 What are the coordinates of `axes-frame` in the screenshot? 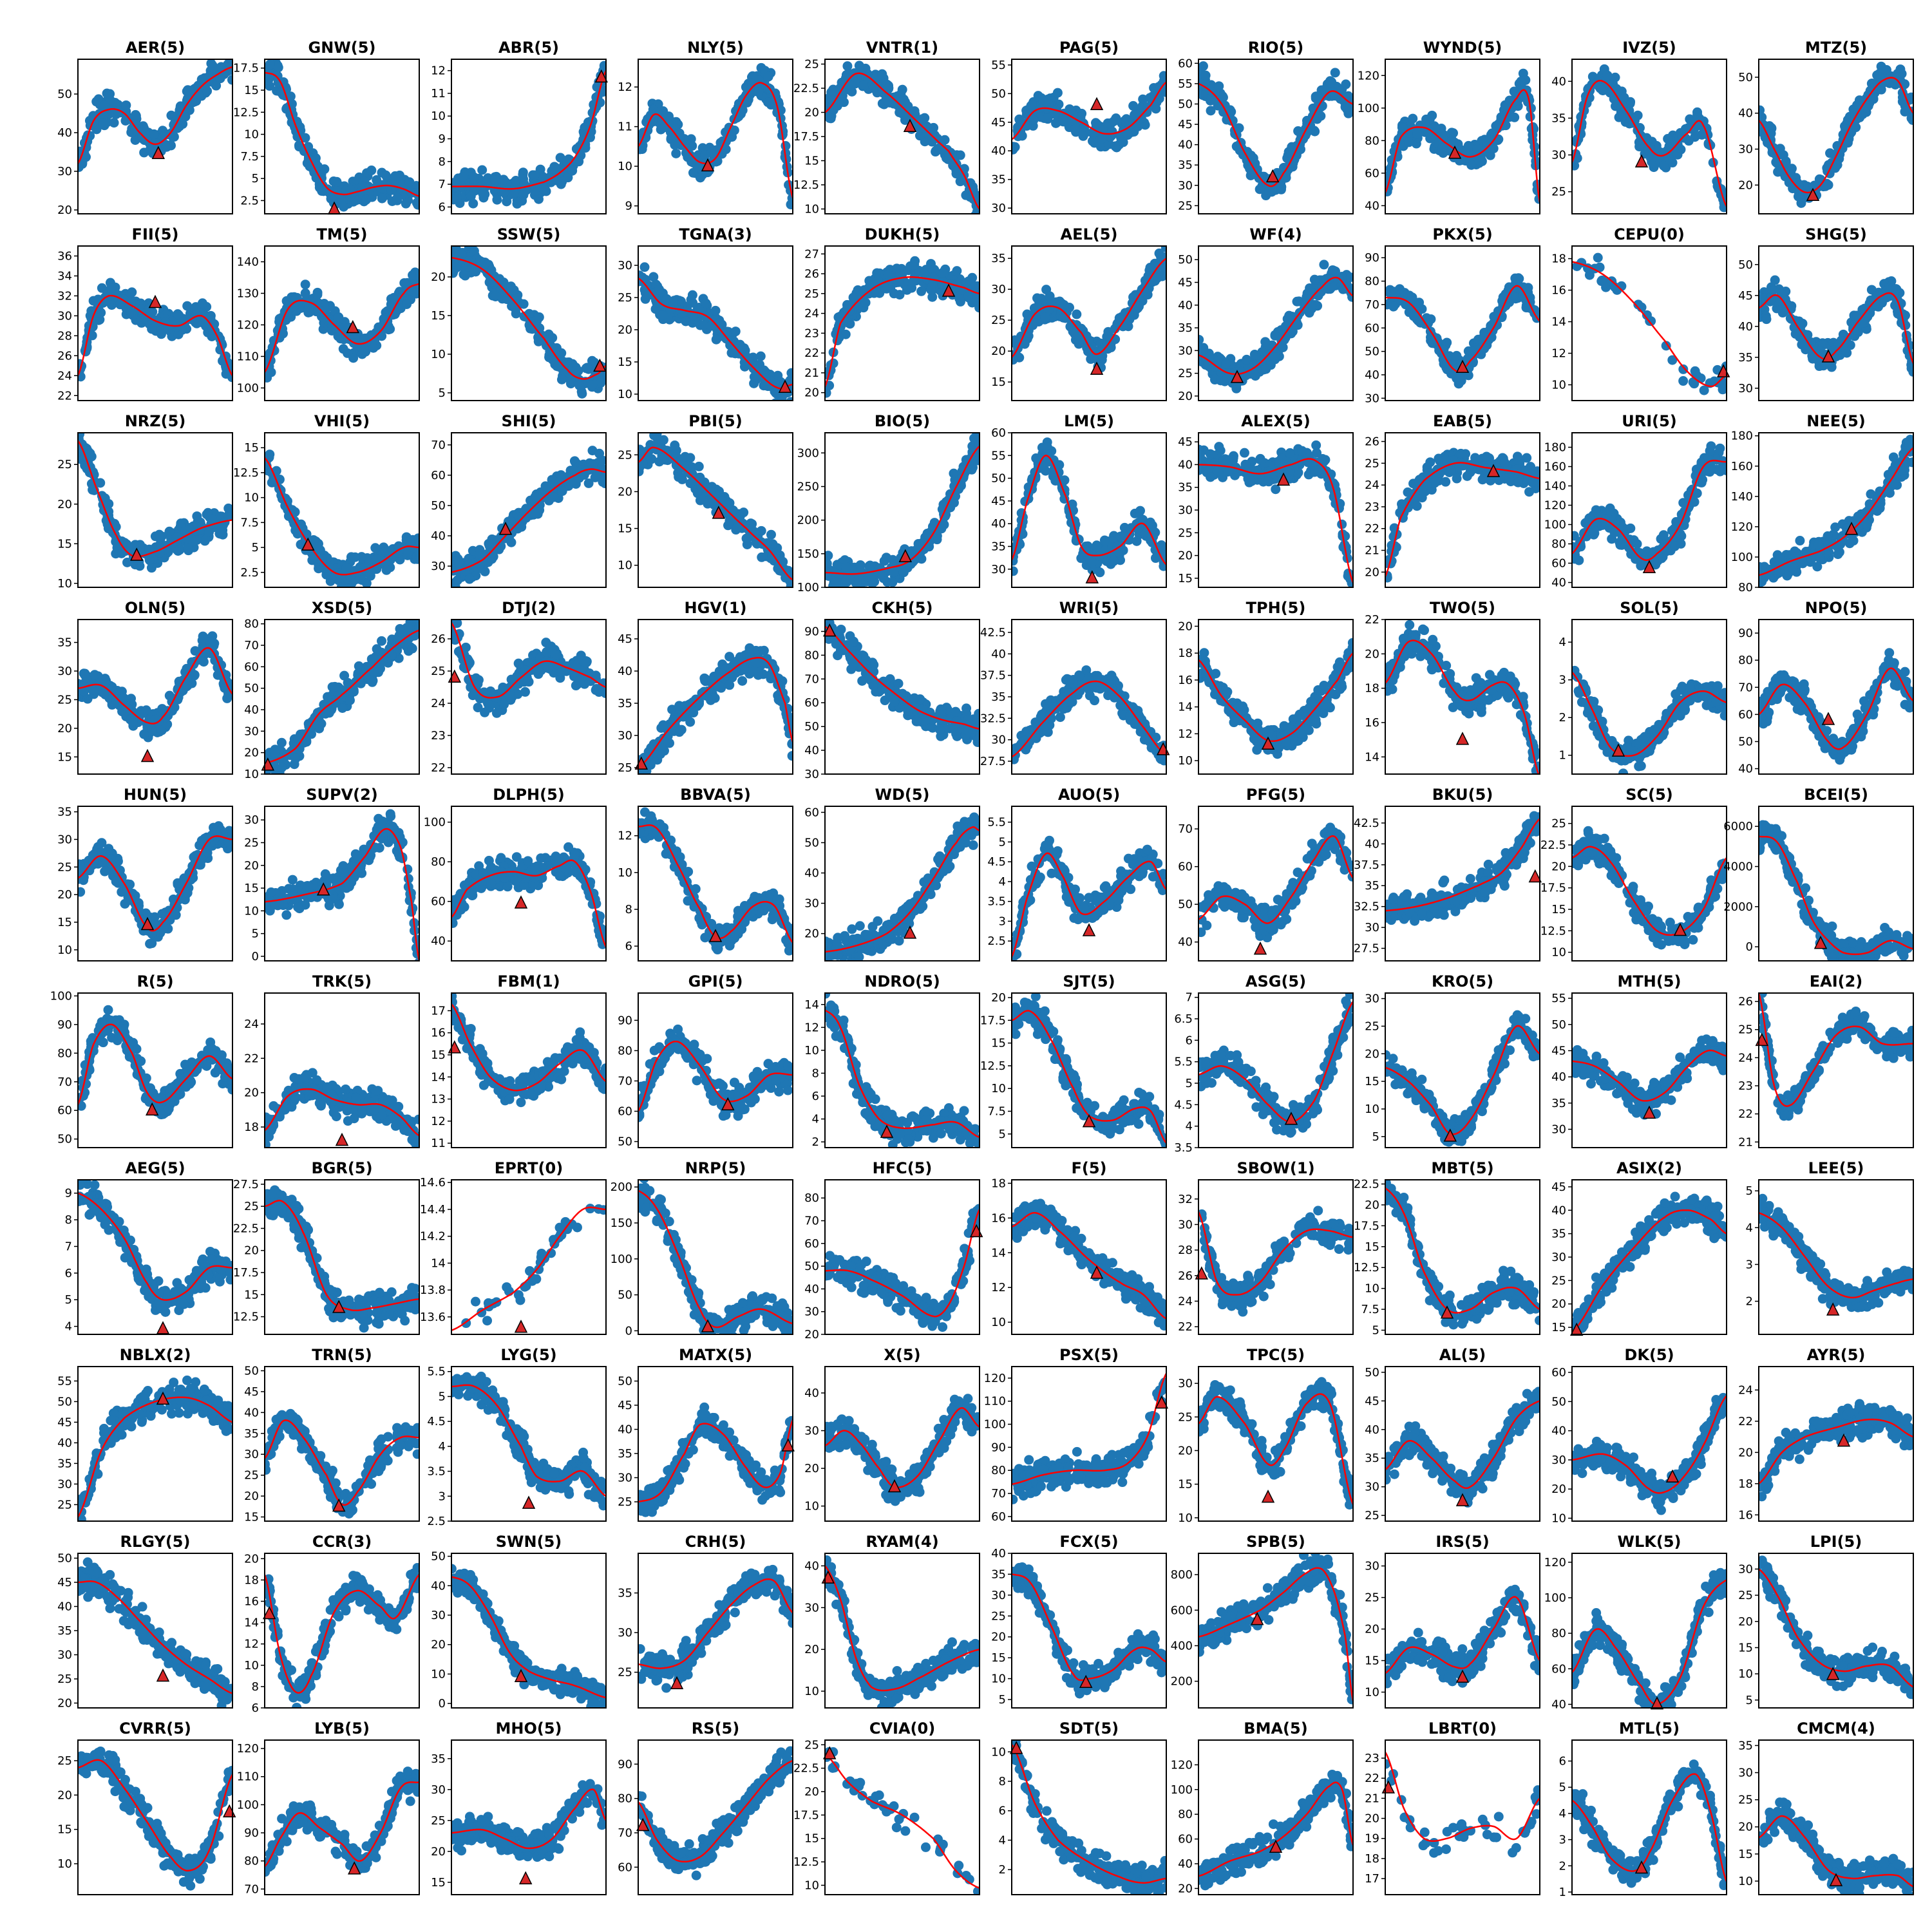 It's located at (155, 136).